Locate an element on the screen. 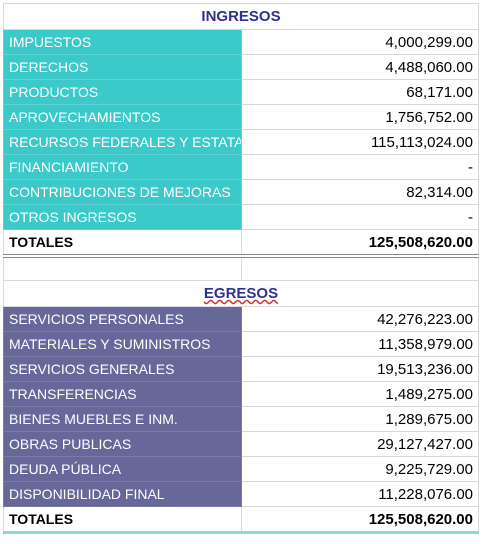  table-row: OBRAS PUBLICAS 29,127,427.00 is located at coordinates (241, 444).